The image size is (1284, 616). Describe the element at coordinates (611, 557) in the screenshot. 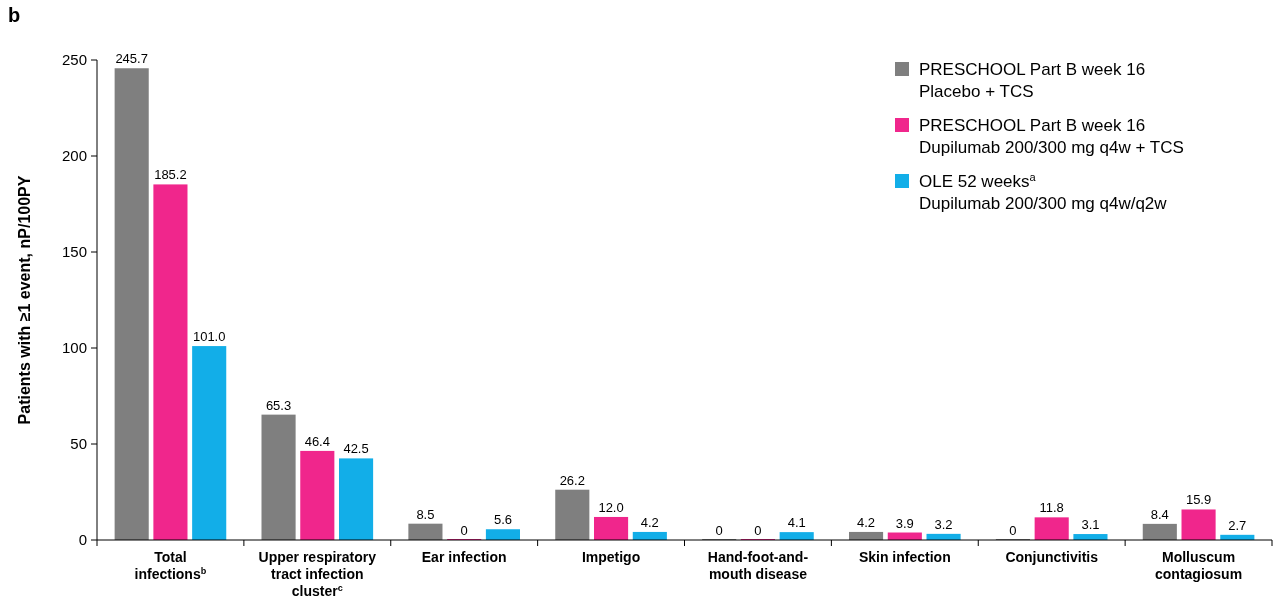

I see `x-tick-label: Impetigo` at that location.